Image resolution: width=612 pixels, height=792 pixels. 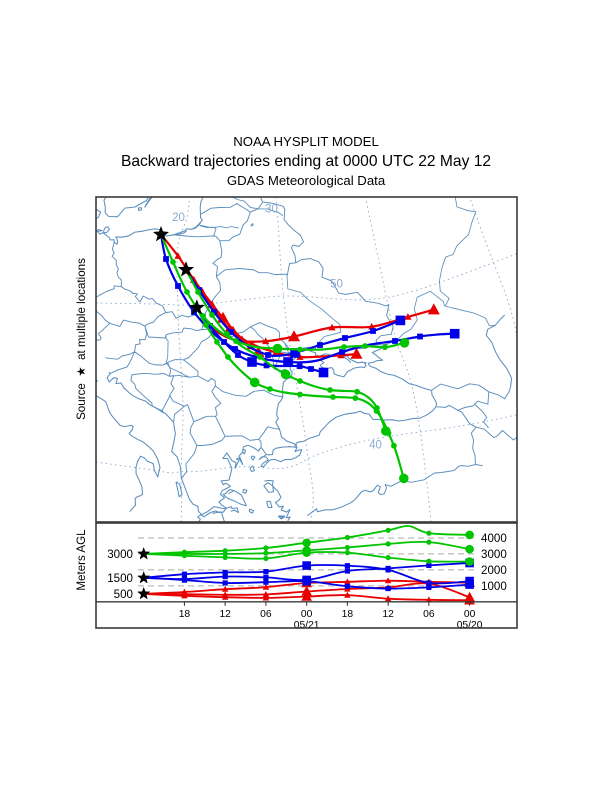 What do you see at coordinates (306, 141) in the screenshot?
I see `title-model: NOAA HYSPLIT MODEL` at bounding box center [306, 141].